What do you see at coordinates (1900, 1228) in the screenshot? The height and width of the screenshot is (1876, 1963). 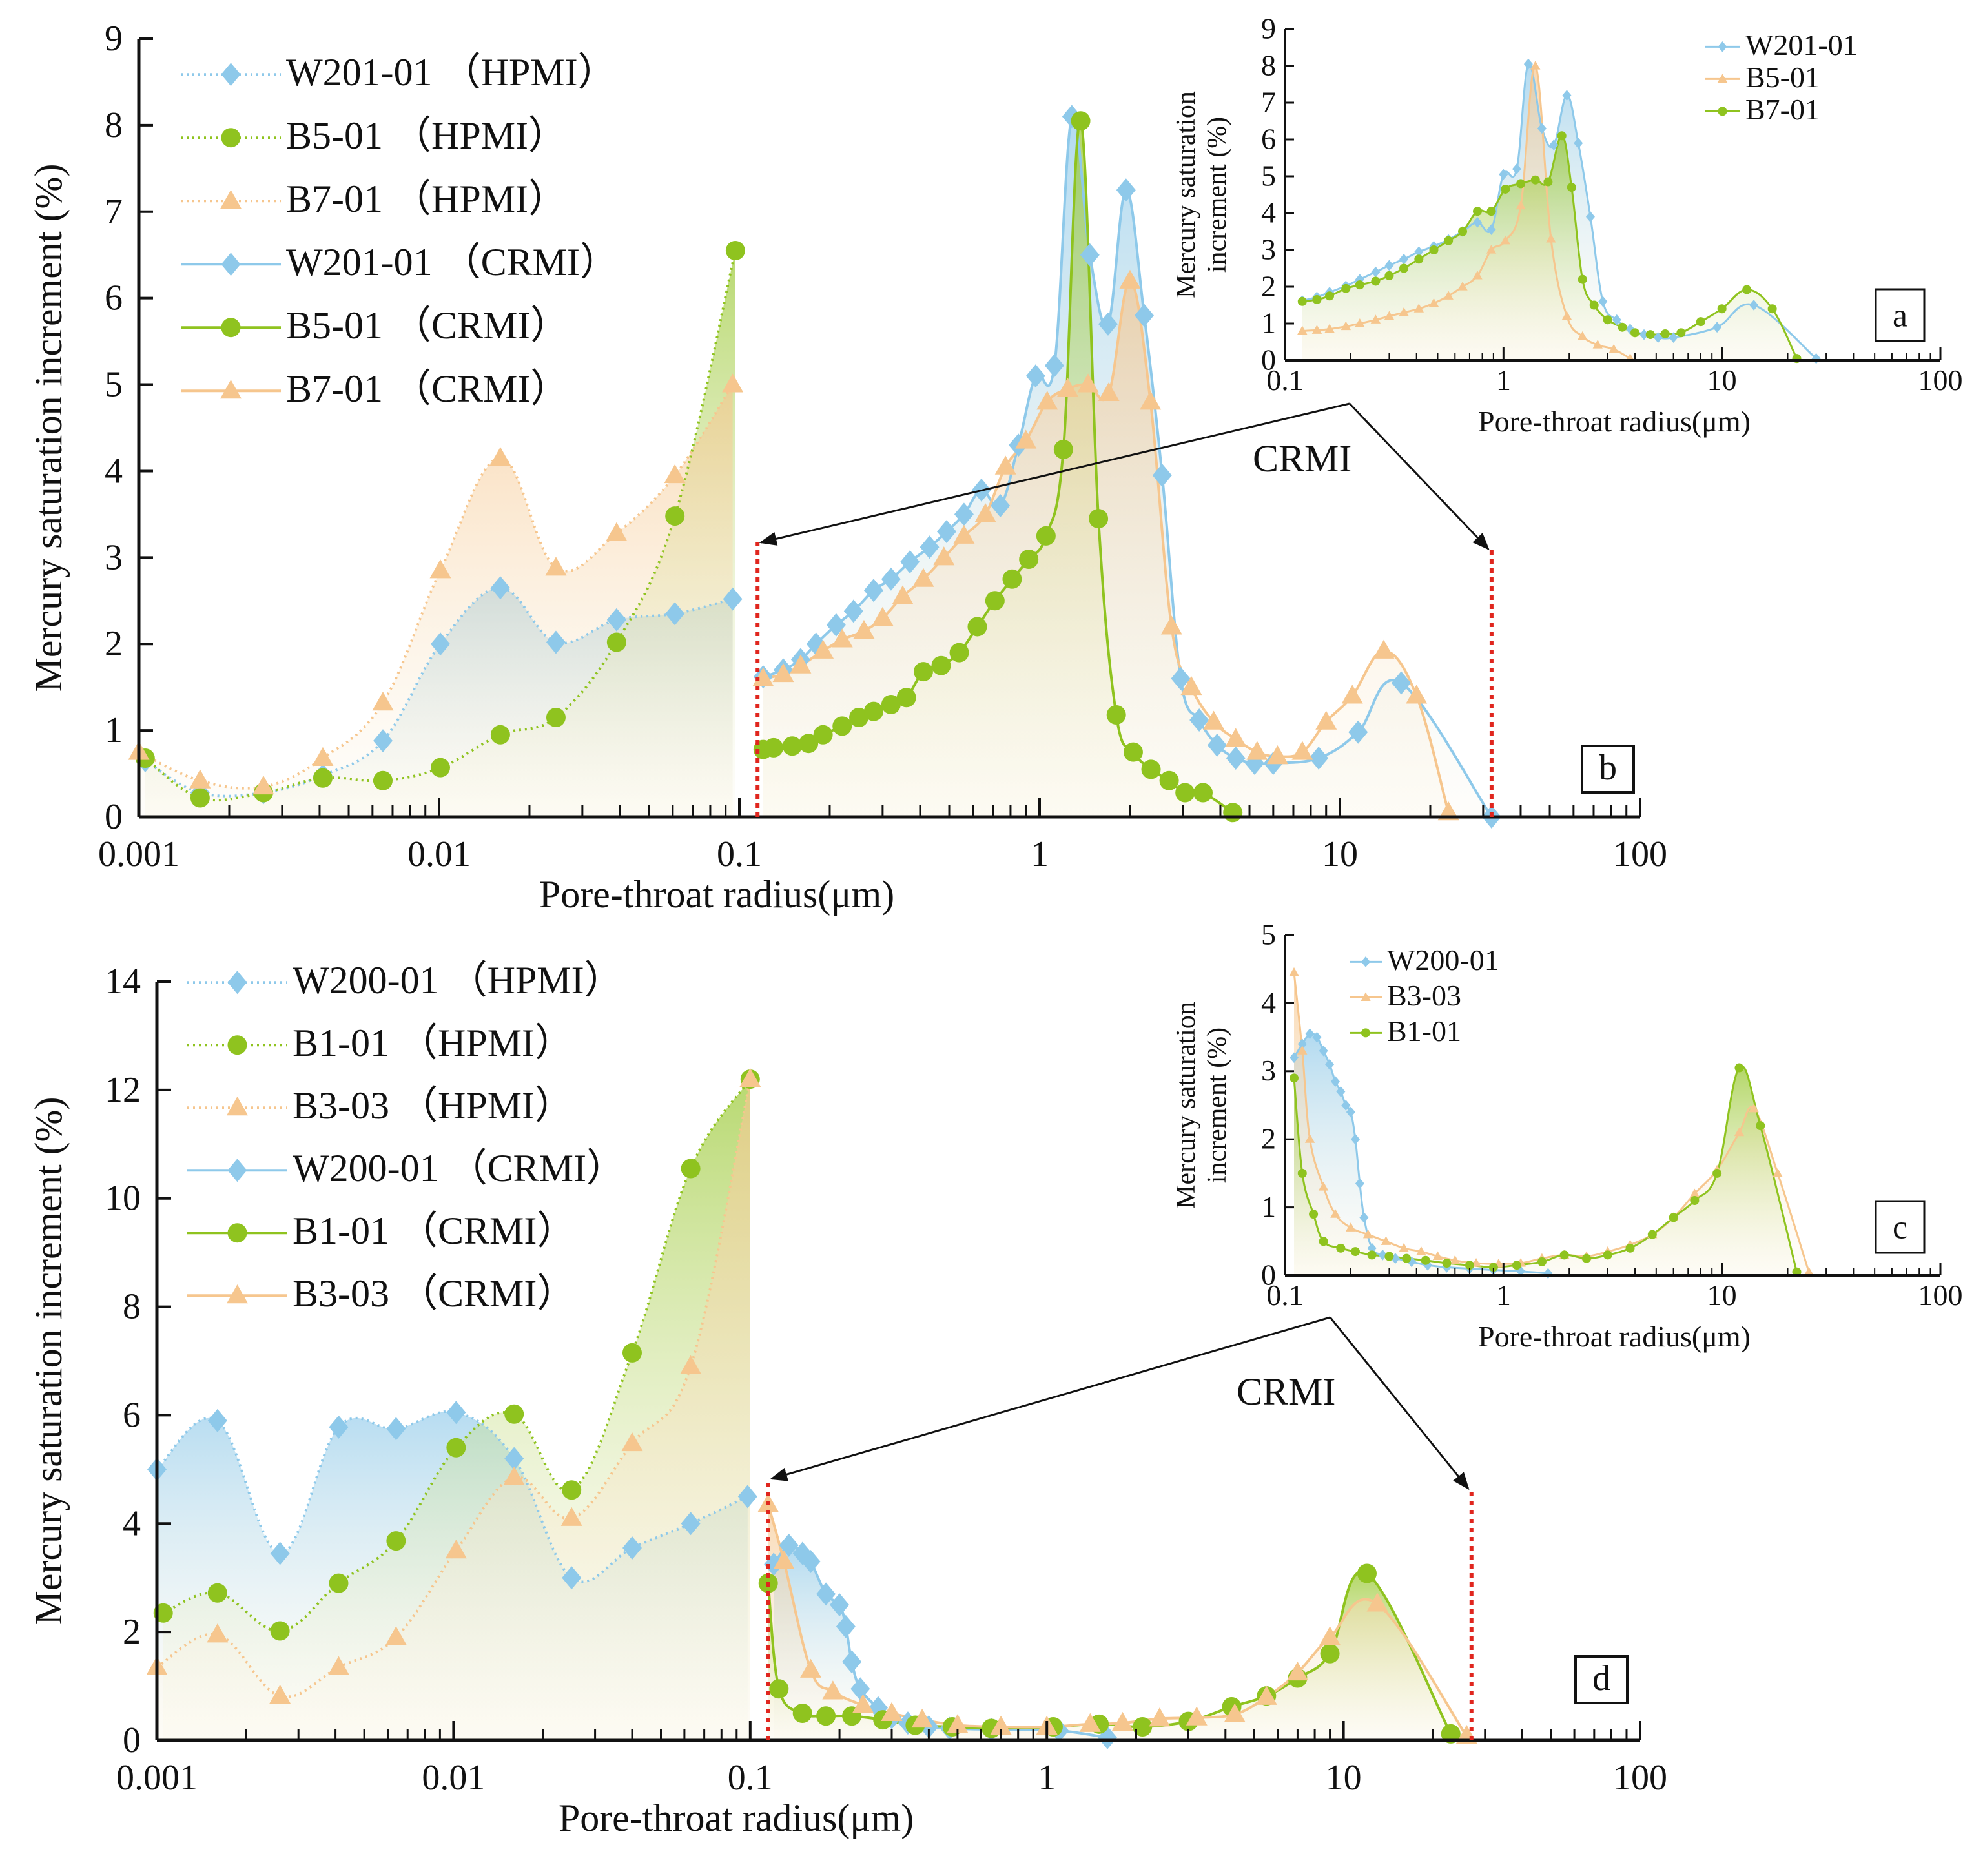 I see `panel-label: c` at bounding box center [1900, 1228].